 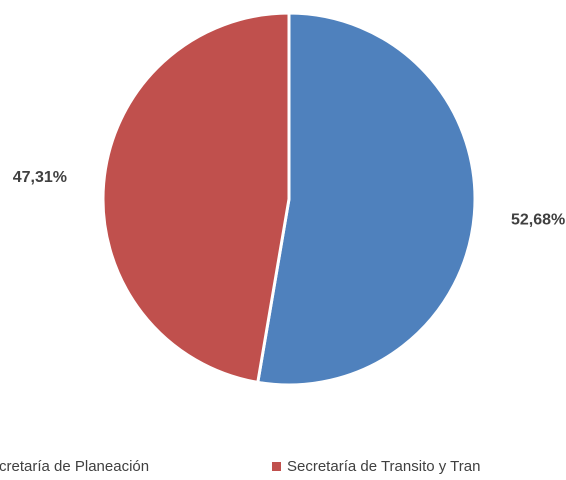 I want to click on legend-label: Secretaría de Transito y Tran, so click(x=383, y=466).